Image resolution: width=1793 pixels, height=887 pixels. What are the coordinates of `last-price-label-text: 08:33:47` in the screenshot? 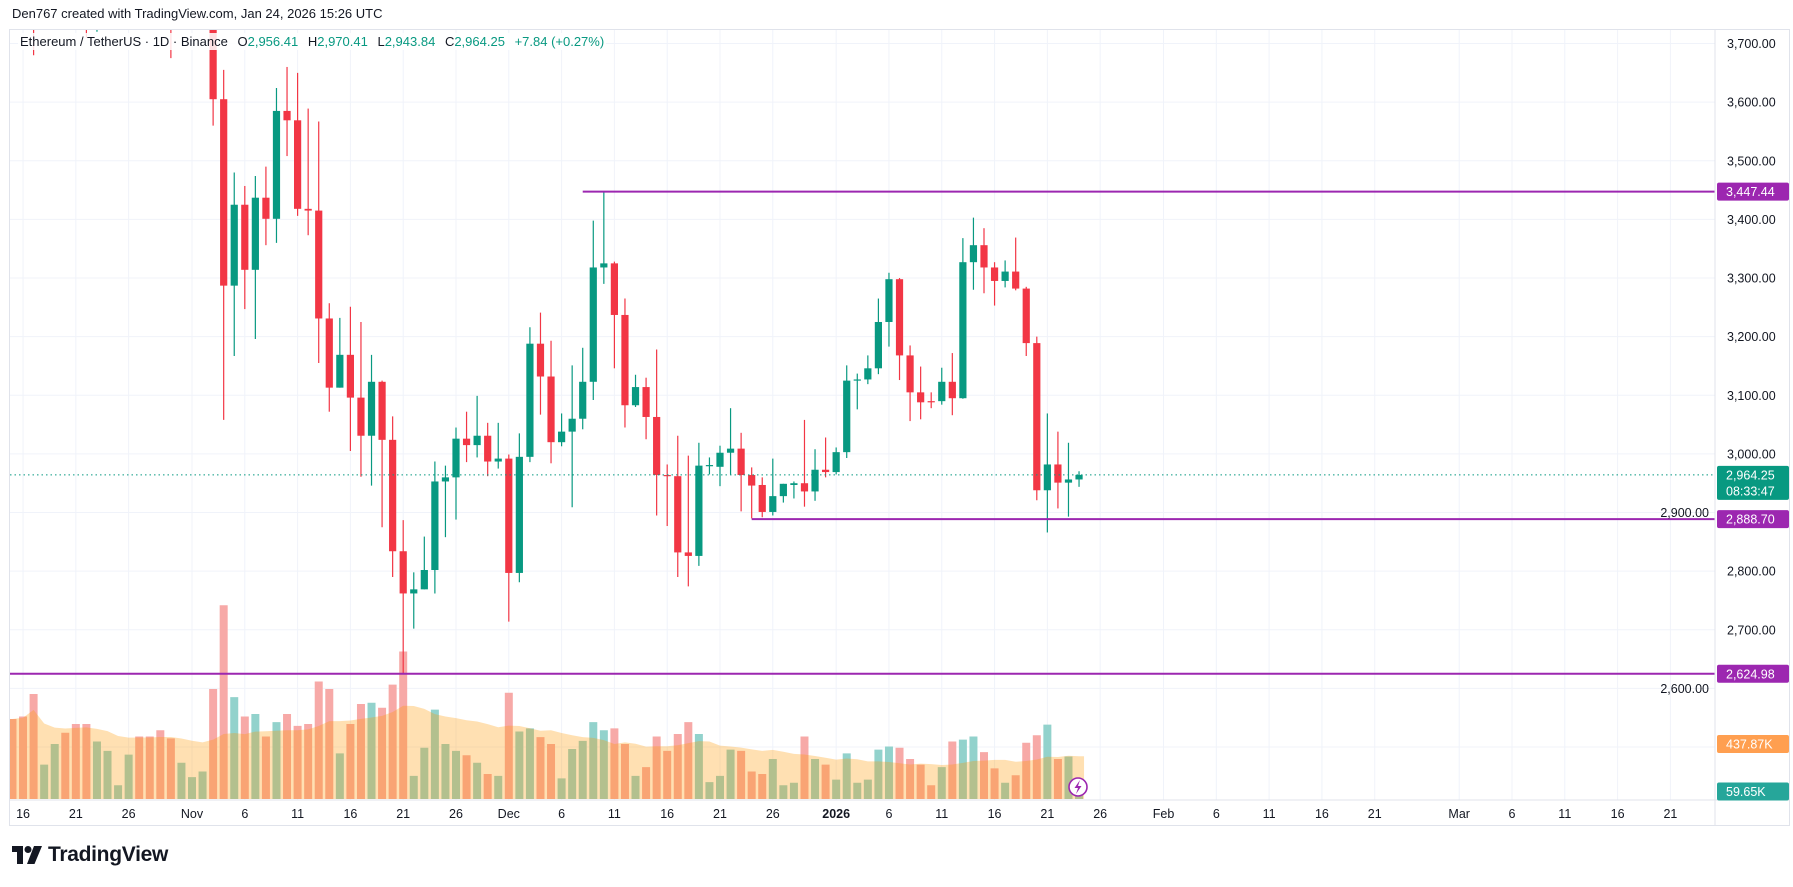 It's located at (1750, 491).